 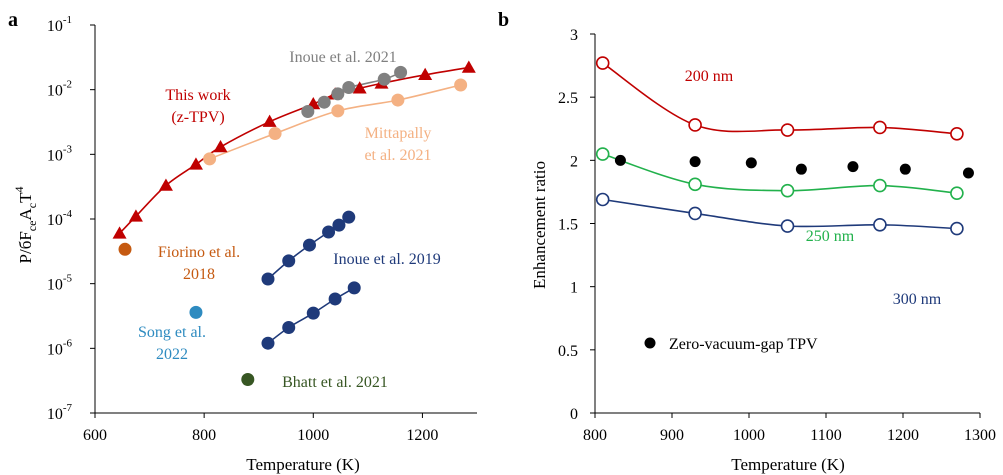 I want to click on panel-a-x-axis-label: Temperature (K), so click(x=303, y=464).